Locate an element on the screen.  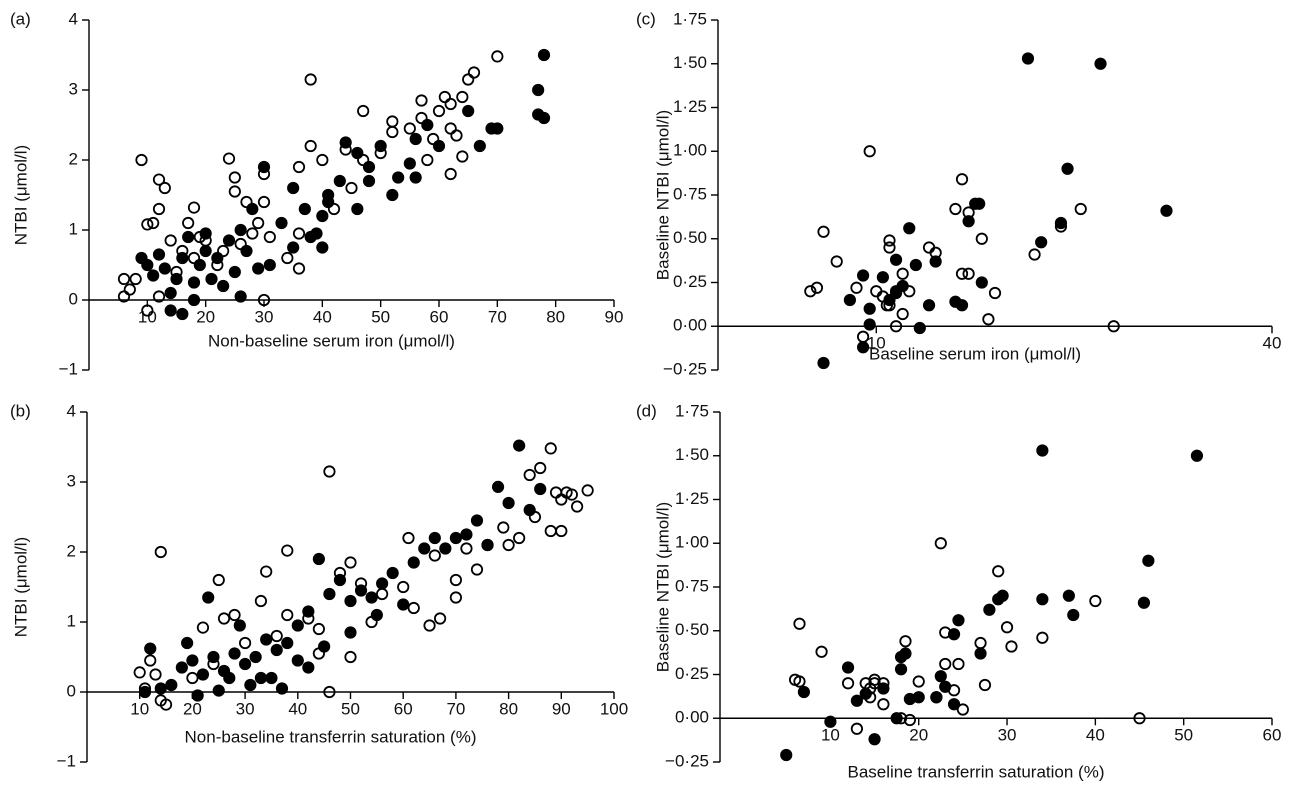
y-axis-label: Baseline NTBI (μmol/l) is located at coordinates (662, 195).